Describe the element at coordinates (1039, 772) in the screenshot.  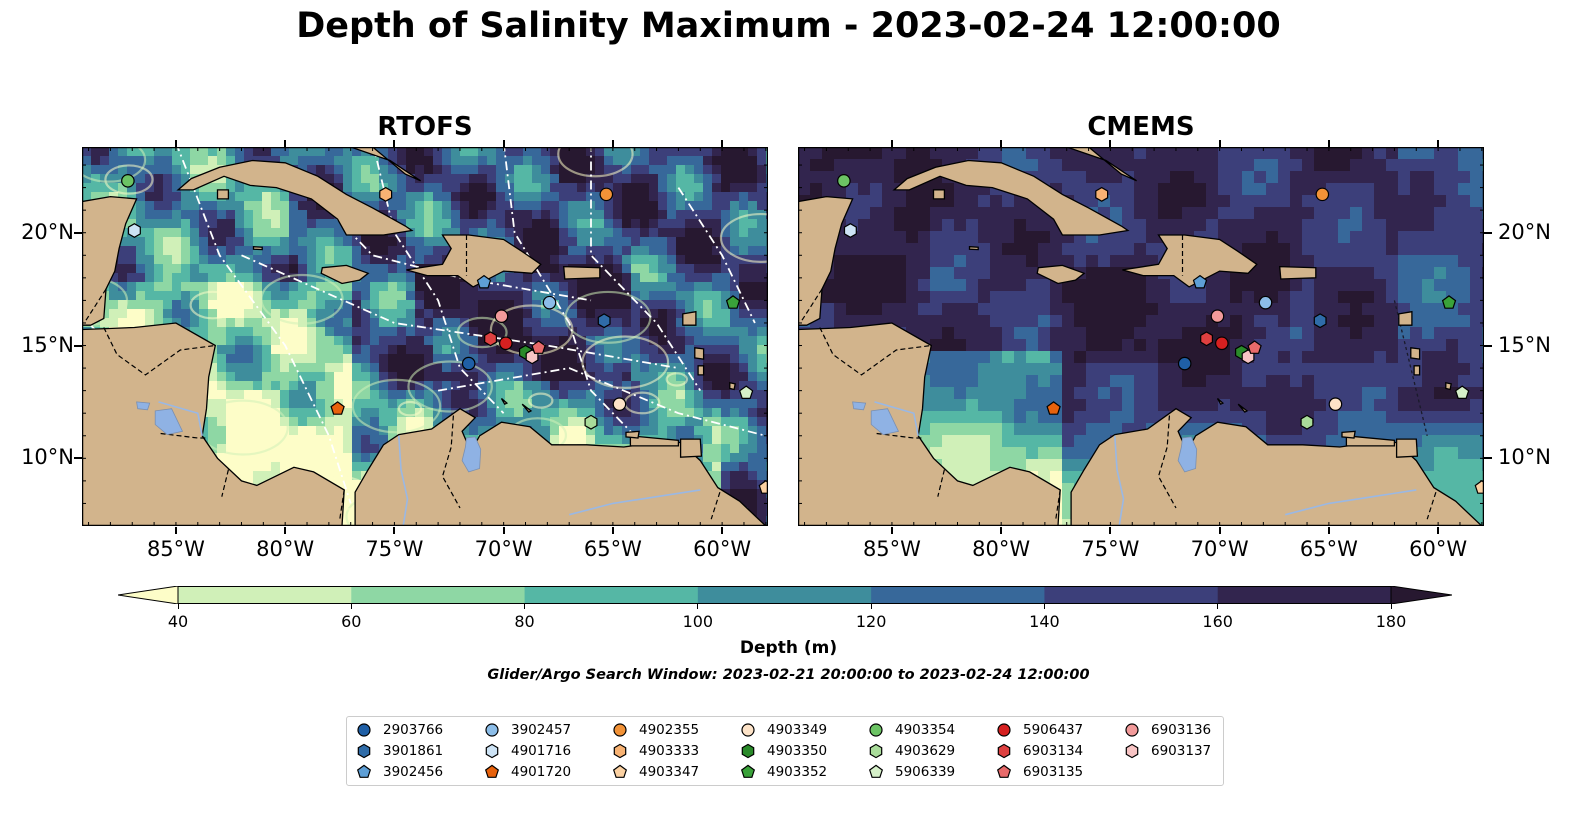
I see `legend-item-6903135: 6903135` at that location.